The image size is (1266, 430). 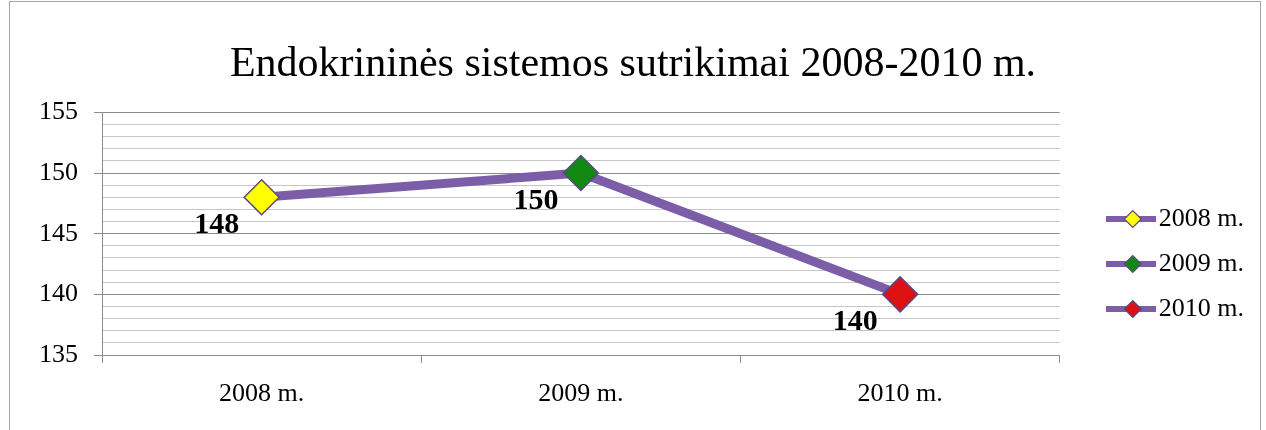 I want to click on data-label: 150, so click(x=536, y=198).